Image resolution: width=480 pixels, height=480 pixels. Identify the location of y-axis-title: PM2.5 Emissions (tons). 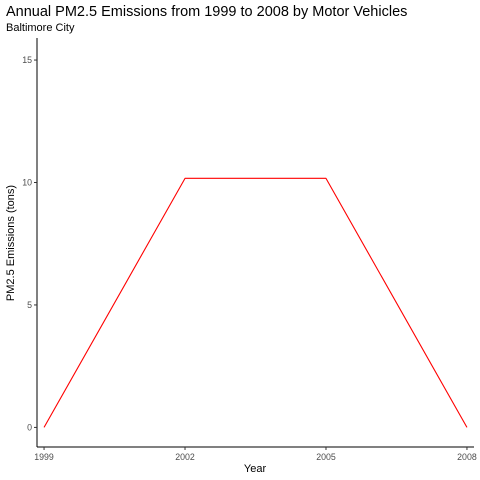
(11, 243).